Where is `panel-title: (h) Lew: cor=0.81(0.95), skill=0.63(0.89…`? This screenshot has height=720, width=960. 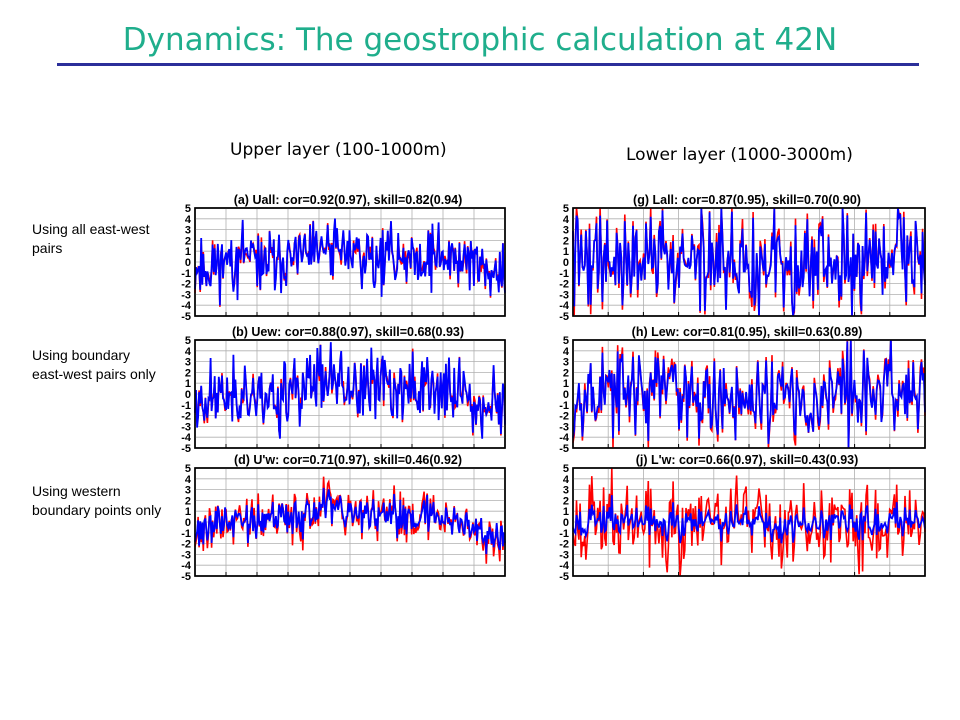 panel-title: (h) Lew: cor=0.81(0.95), skill=0.63(0.89… is located at coordinates (747, 332).